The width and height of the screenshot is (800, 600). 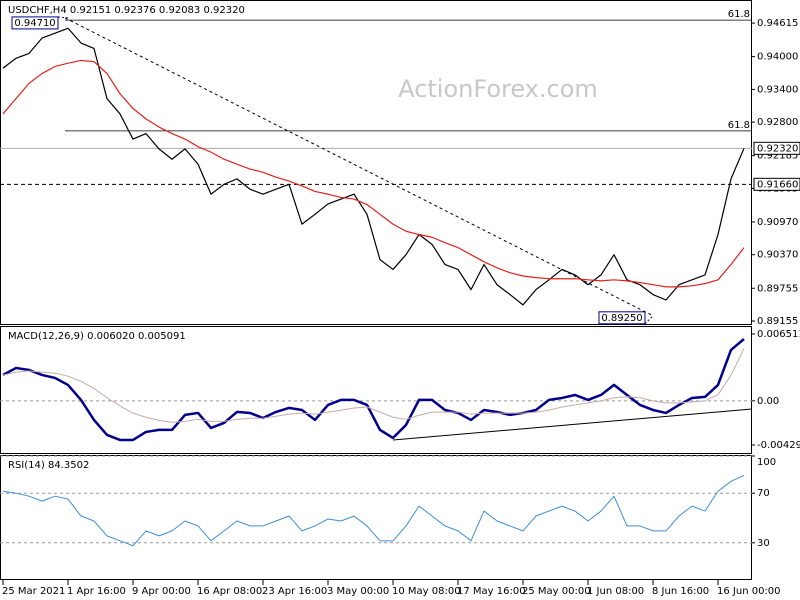 I want to click on extreme-label: 0.94710, so click(x=34, y=23).